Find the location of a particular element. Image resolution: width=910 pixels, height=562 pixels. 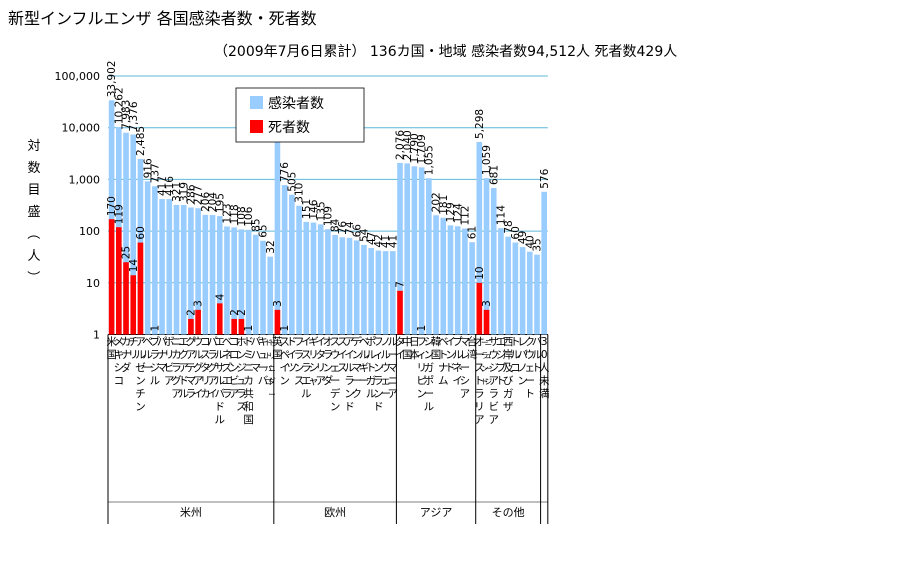

data-label-deaths: 2 is located at coordinates (242, 312).